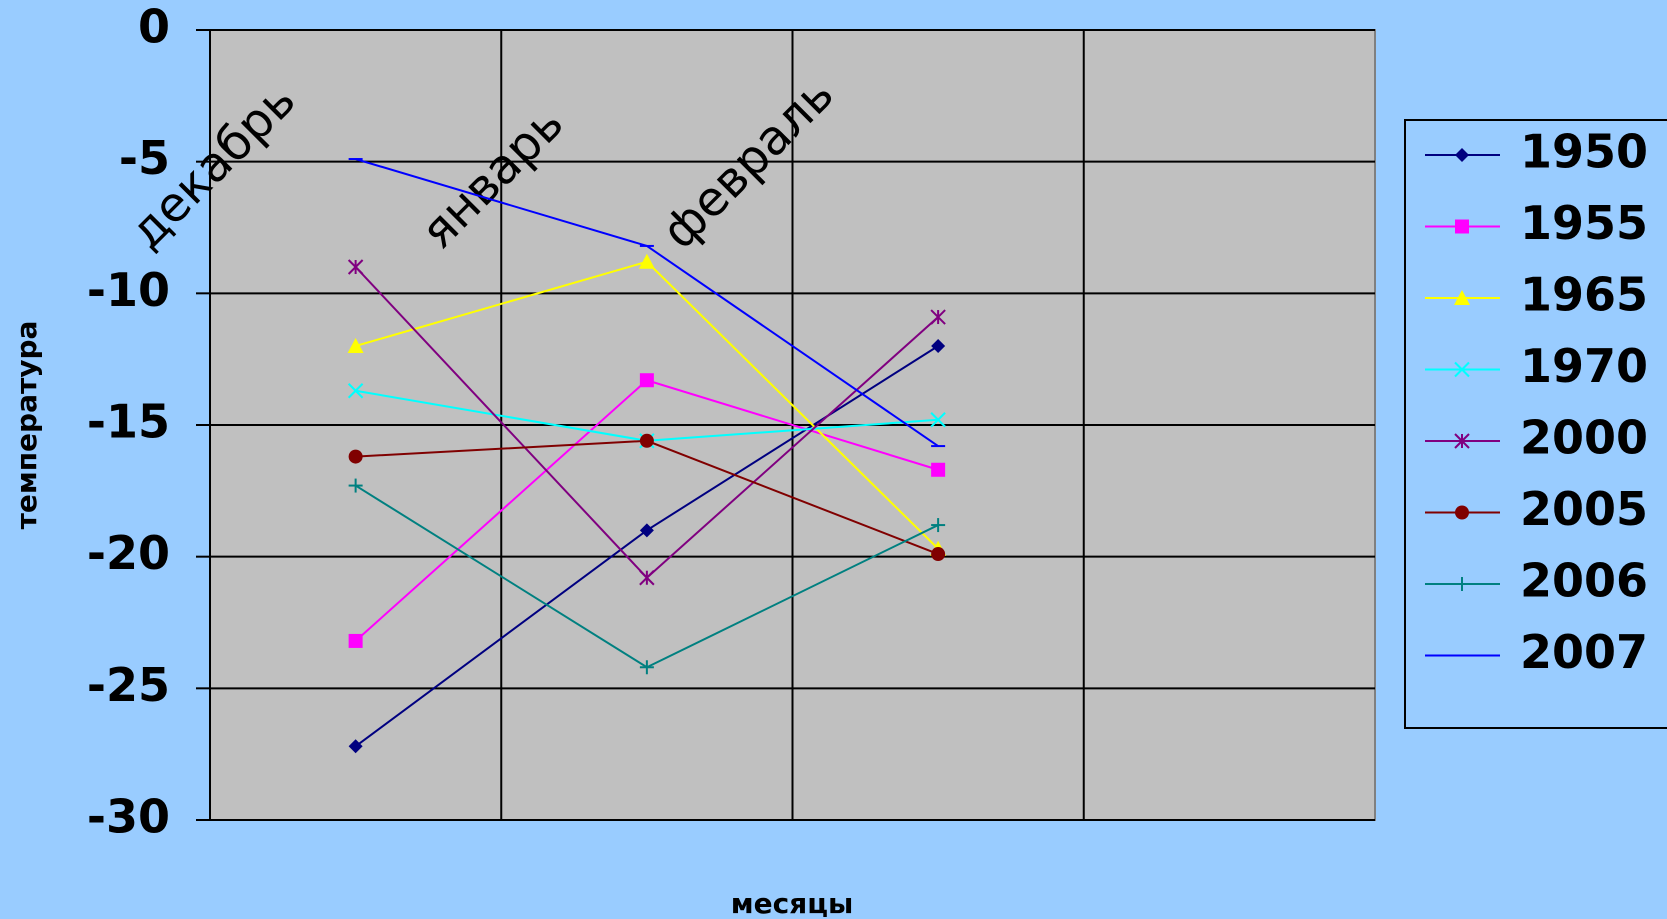 The image size is (1667, 919). I want to click on legend-label: 2006, so click(1584, 581).